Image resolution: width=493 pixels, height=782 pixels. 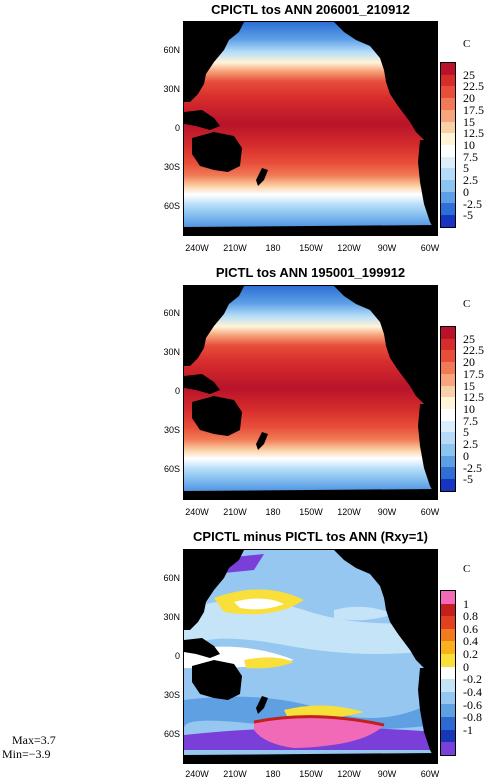 I want to click on colorbar-tick-label: 2.5, so click(x=470, y=180).